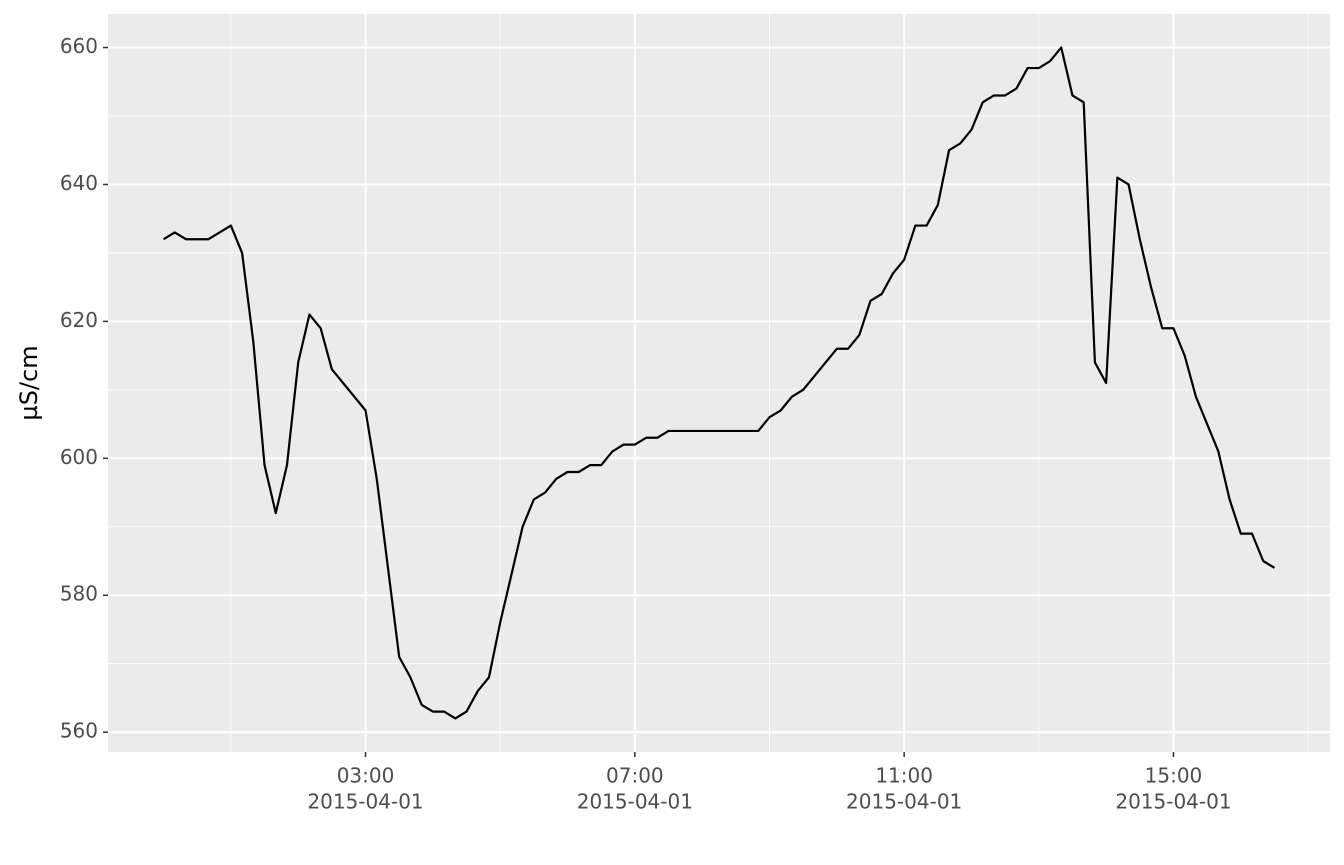 This screenshot has height=865, width=1344. I want to click on y-tick-label: 560, so click(79, 731).